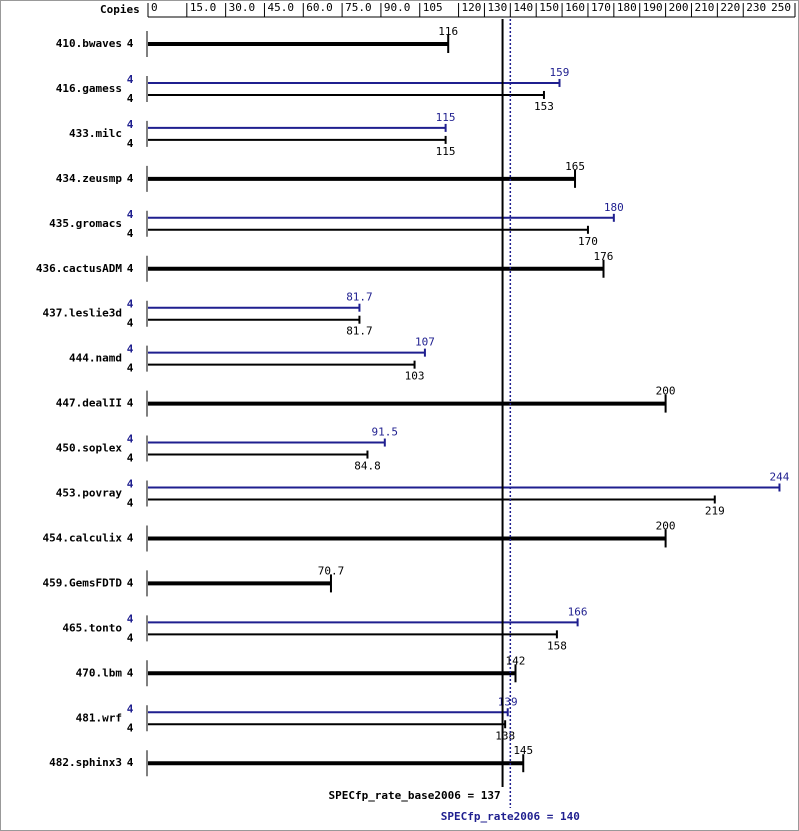 Image resolution: width=799 pixels, height=831 pixels. I want to click on value-label: 176, so click(604, 256).